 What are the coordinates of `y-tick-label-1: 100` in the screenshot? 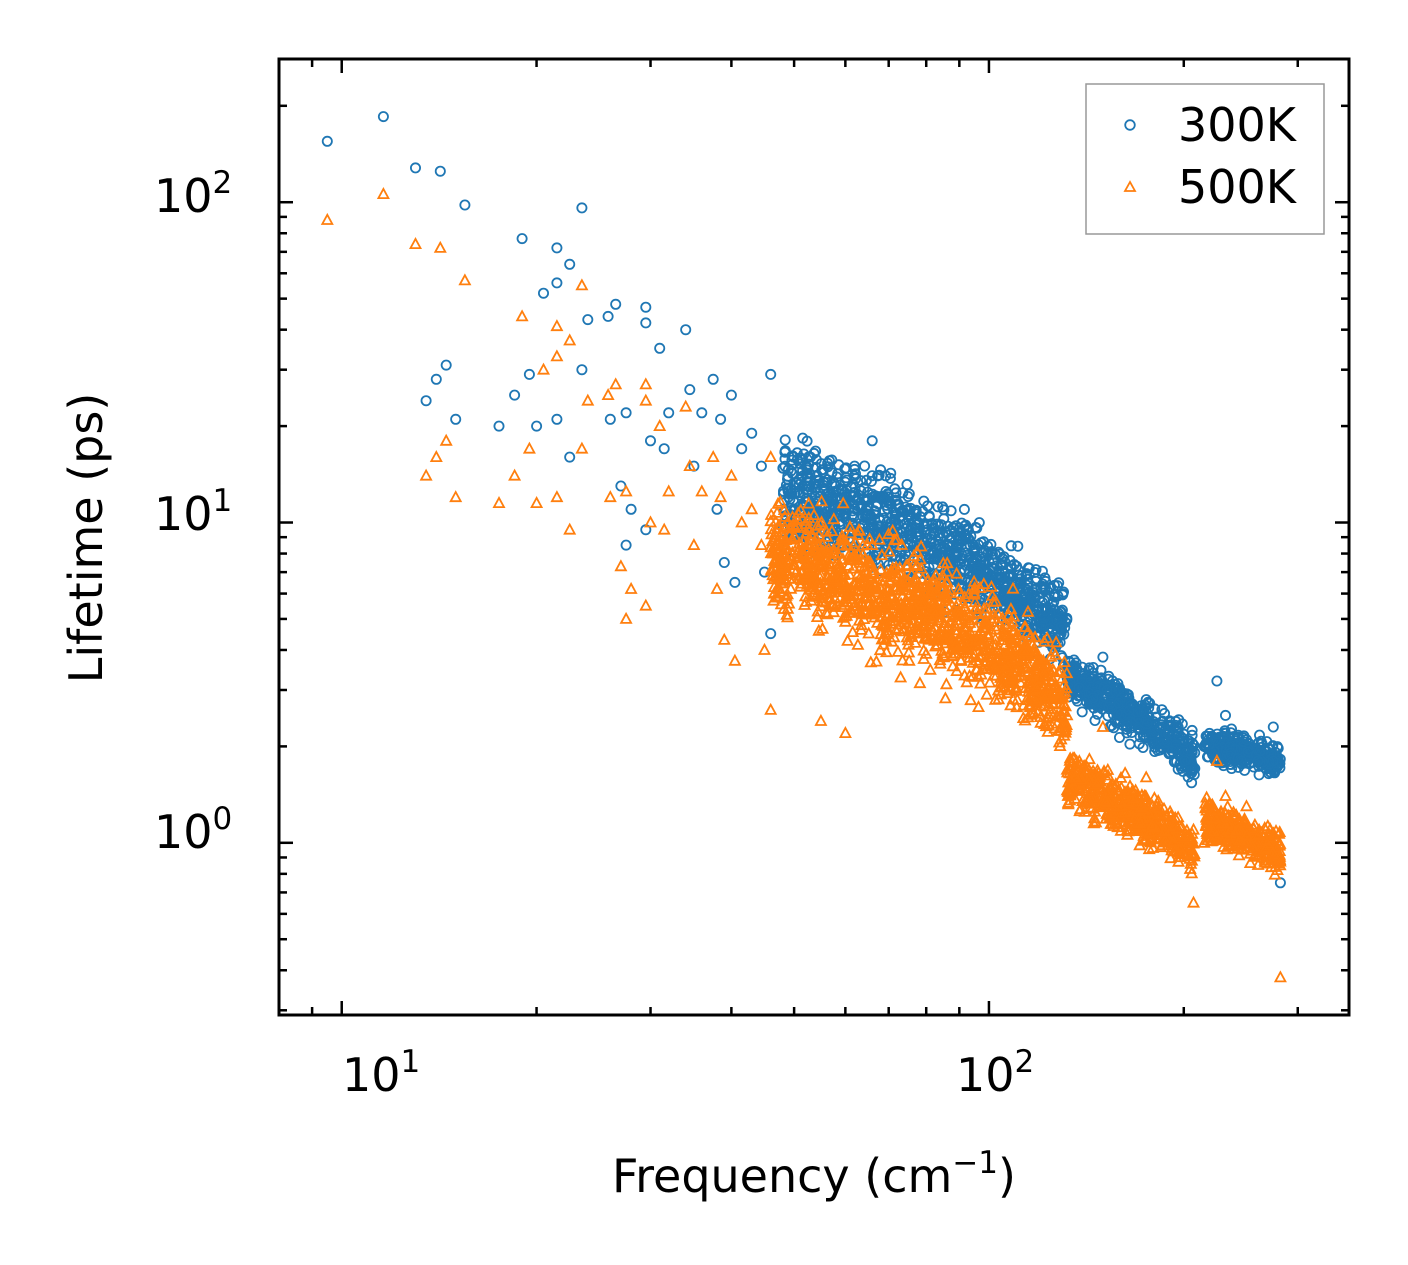 It's located at (193, 830).